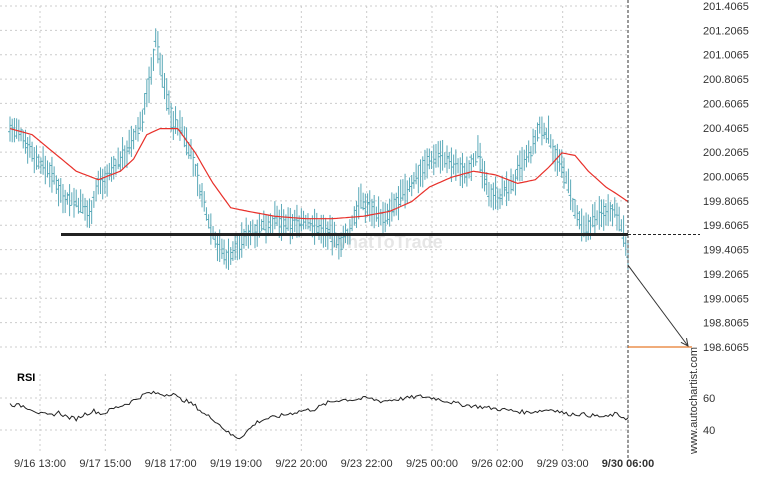  What do you see at coordinates (171, 464) in the screenshot?
I see `time-tick-label: 9/18 17:00` at bounding box center [171, 464].